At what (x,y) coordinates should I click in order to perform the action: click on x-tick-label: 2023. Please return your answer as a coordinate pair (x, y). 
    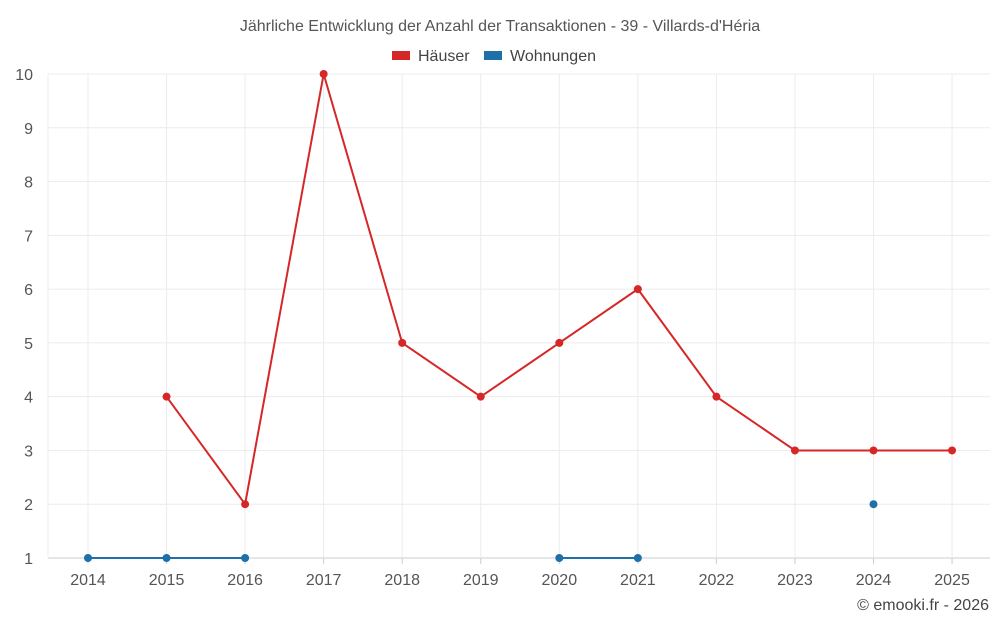
    Looking at the image, I should click on (795, 580).